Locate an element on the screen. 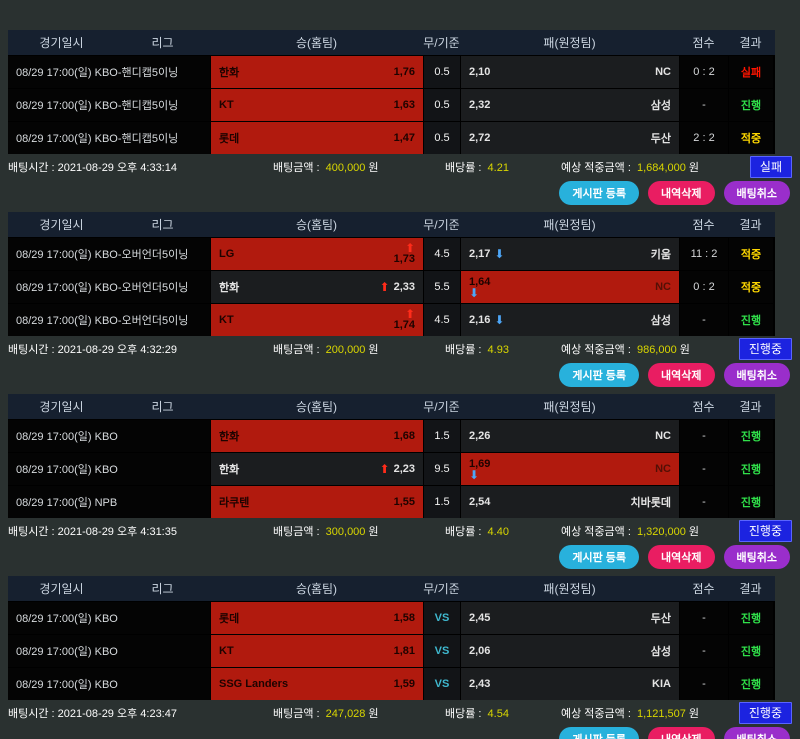 The height and width of the screenshot is (739, 800). bet-time-value: 2021-08-29 오후 4:32:29 is located at coordinates (117, 349).